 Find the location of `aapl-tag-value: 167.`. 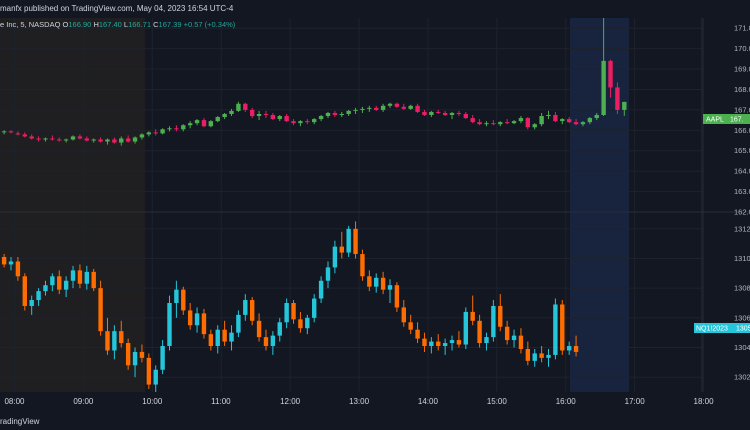

aapl-tag-value: 167. is located at coordinates (737, 120).